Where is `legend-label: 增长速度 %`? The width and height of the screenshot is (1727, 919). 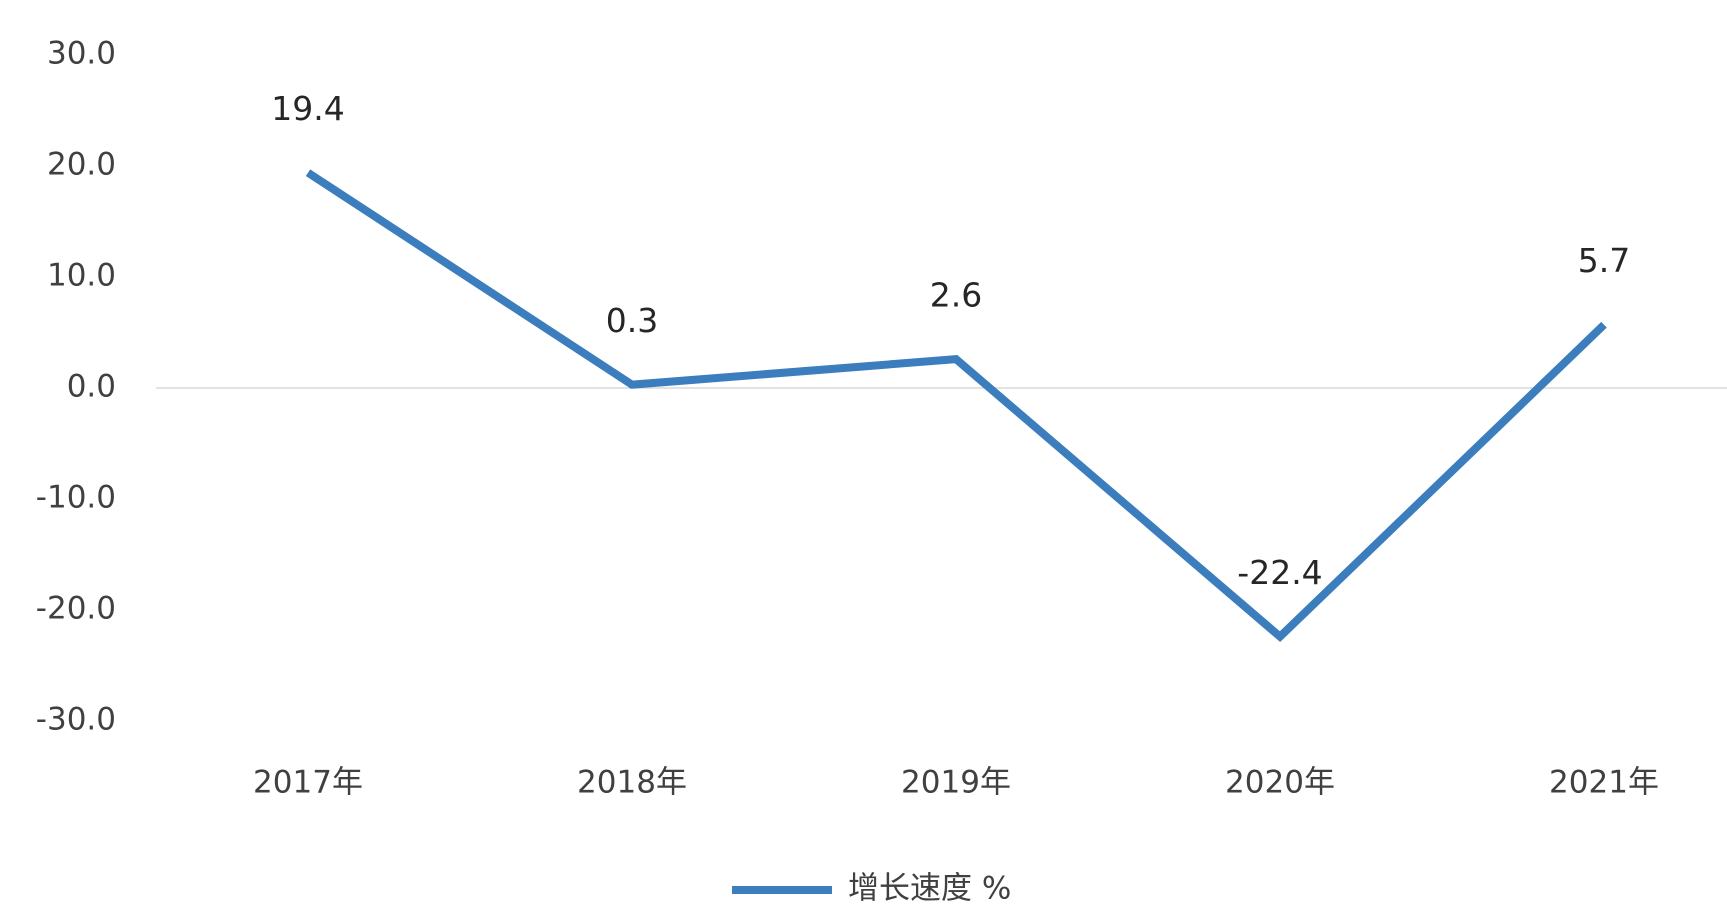
legend-label: 增长速度 % is located at coordinates (929, 889).